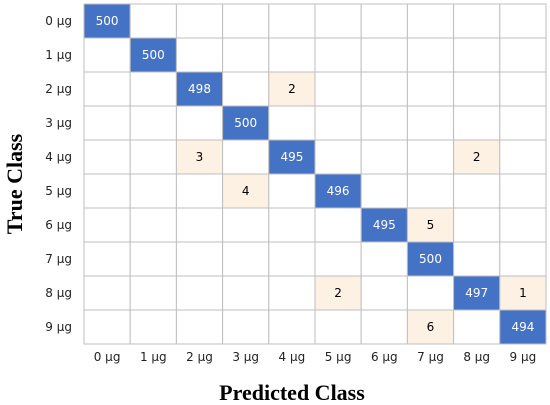  Describe the element at coordinates (338, 327) in the screenshot. I see `matrix-cell-r9-c5` at that location.